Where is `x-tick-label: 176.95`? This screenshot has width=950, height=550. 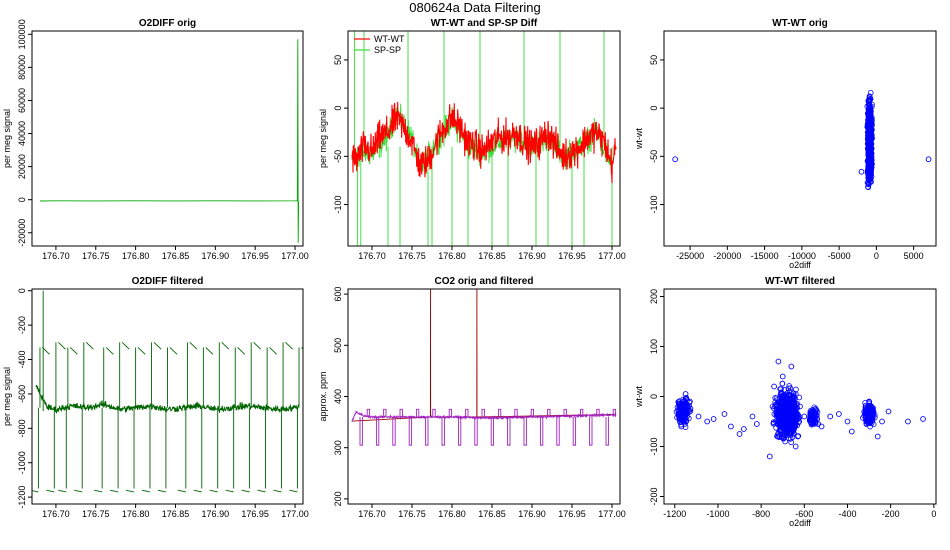
x-tick-label: 176.95 is located at coordinates (572, 256).